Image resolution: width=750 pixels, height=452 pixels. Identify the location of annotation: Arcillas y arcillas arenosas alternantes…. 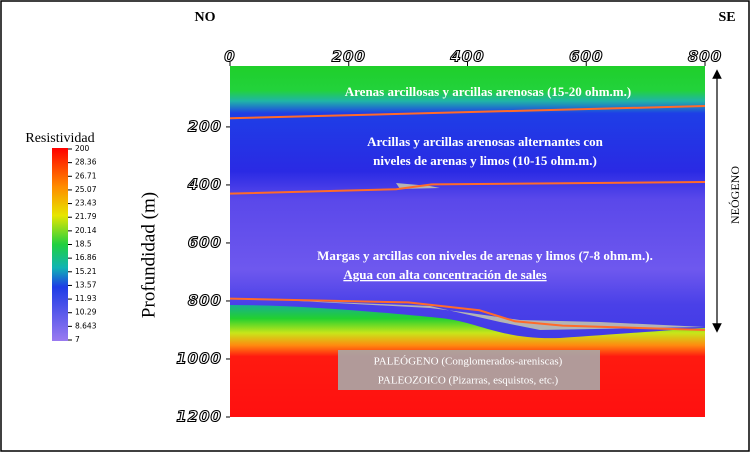
(485, 141).